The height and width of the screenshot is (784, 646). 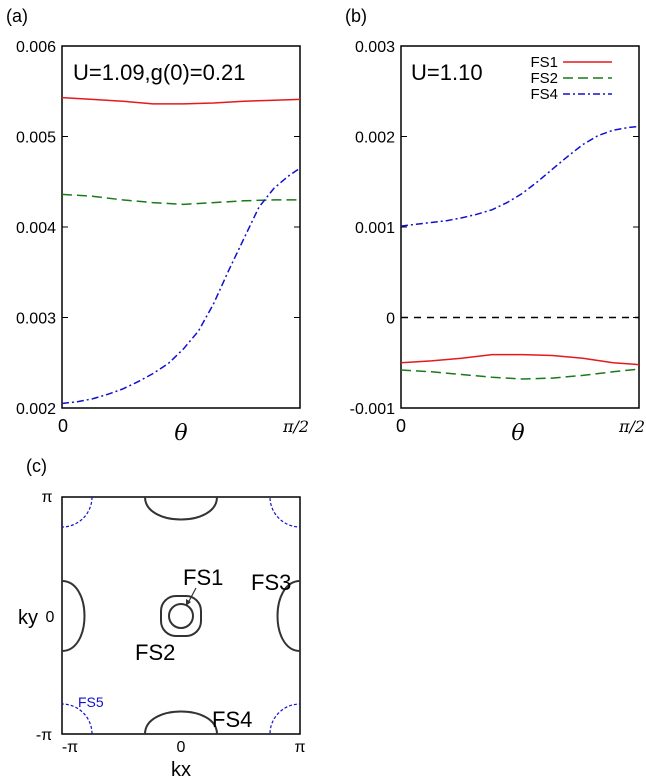 I want to click on annotation-b: U=1.10, so click(x=447, y=72).